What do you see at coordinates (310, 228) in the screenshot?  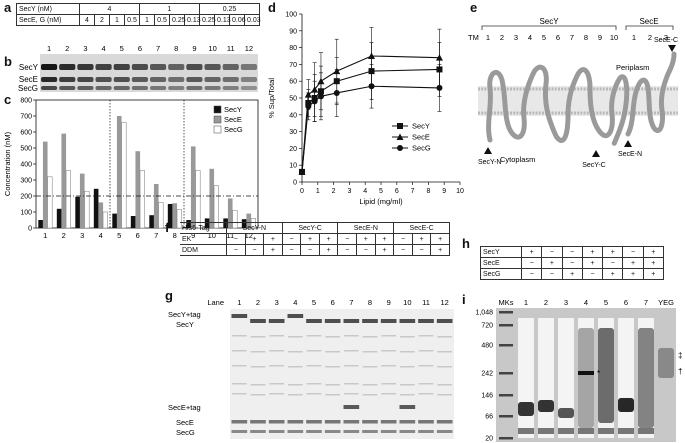 I see `group-secy-c: SecY-C` at bounding box center [310, 228].